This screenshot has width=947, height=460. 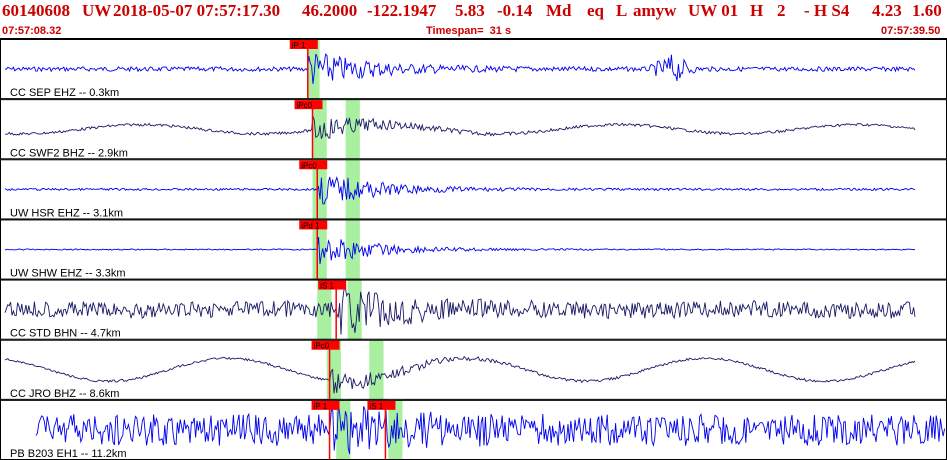 I want to click on location-flag: L, so click(x=622, y=10).